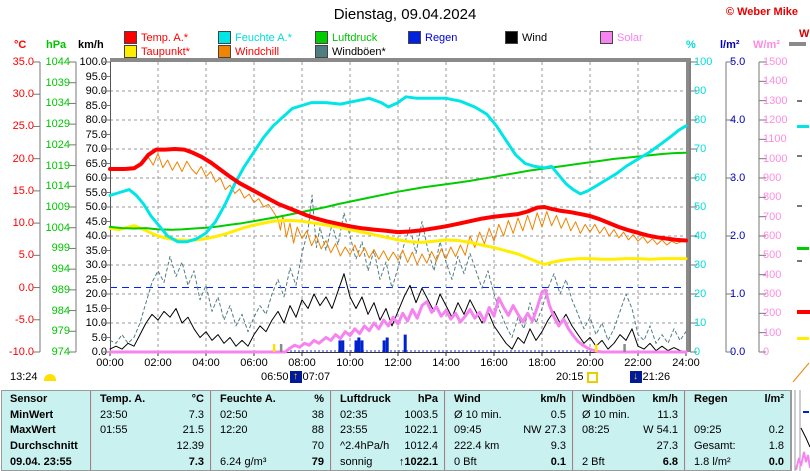 This screenshot has height=471, width=810. What do you see at coordinates (432, 36) in the screenshot?
I see `legend-item-regen: Regen` at bounding box center [432, 36].